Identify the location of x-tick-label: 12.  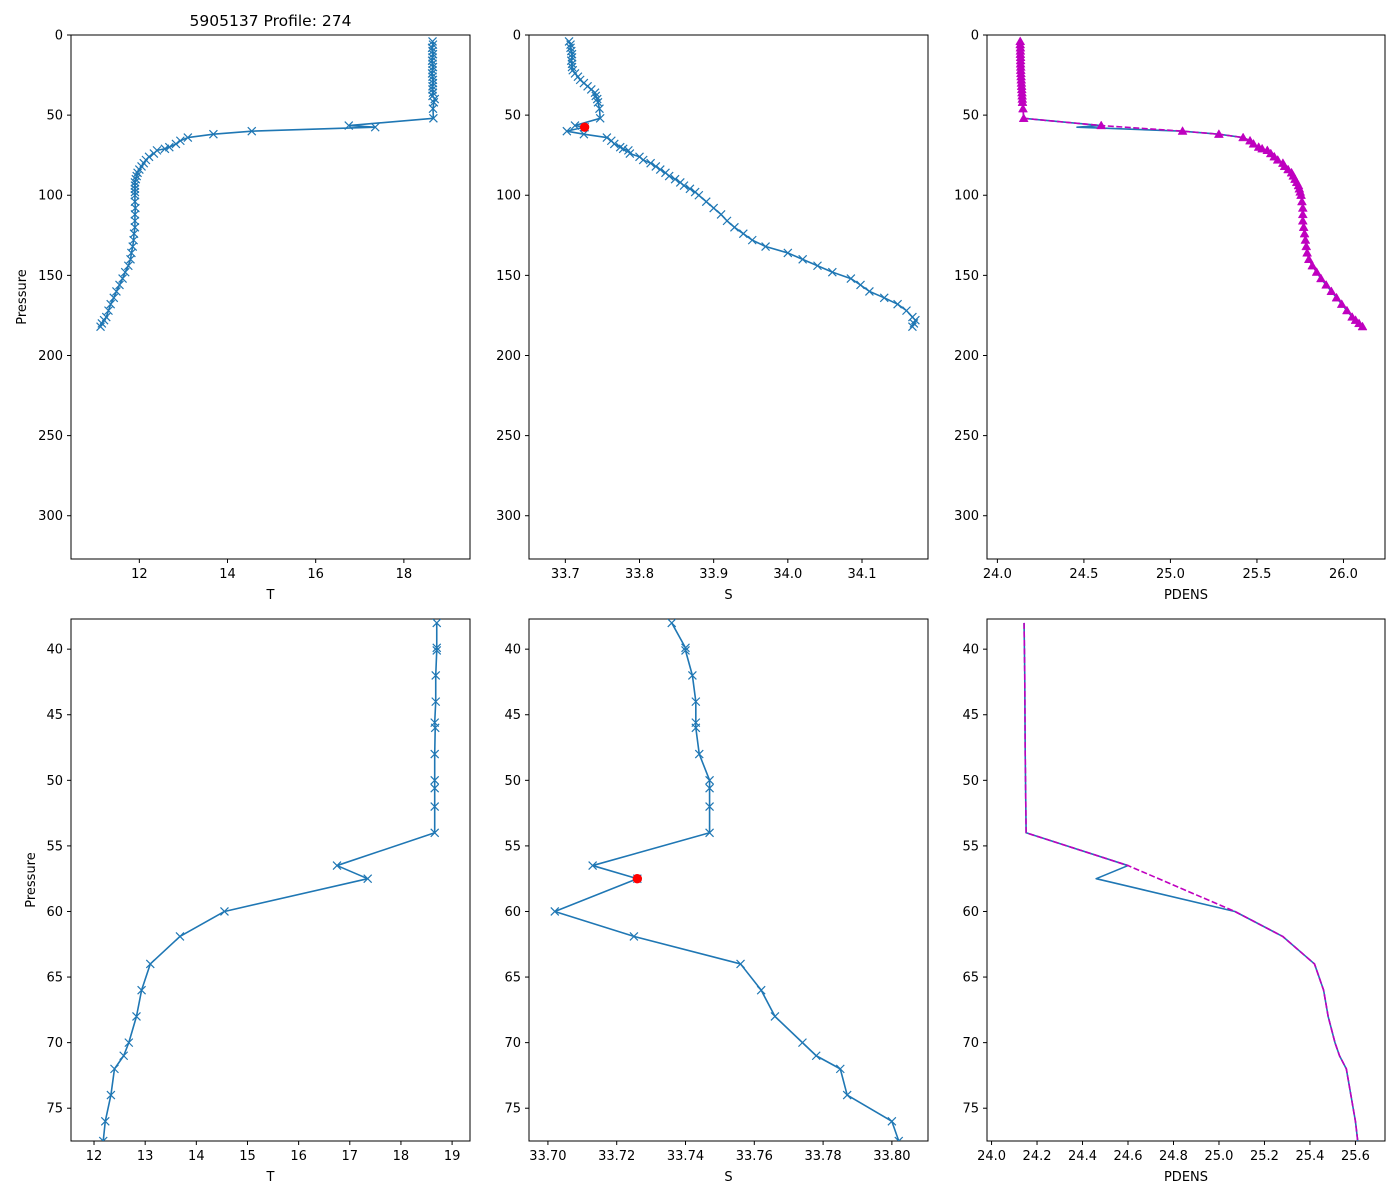
(94, 1156).